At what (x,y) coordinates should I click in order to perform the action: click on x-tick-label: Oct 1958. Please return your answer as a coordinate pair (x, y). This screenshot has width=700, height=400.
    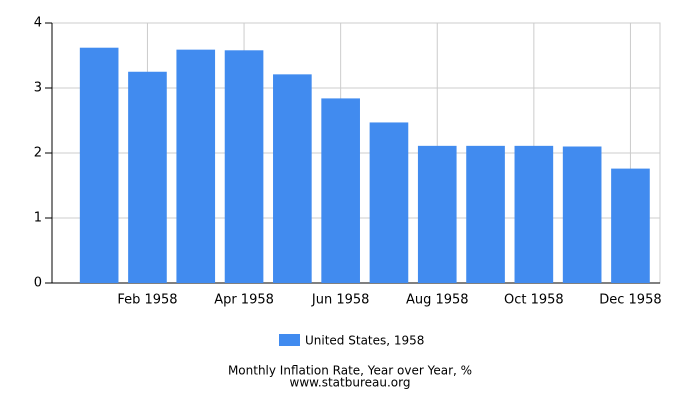
    Looking at the image, I should click on (534, 300).